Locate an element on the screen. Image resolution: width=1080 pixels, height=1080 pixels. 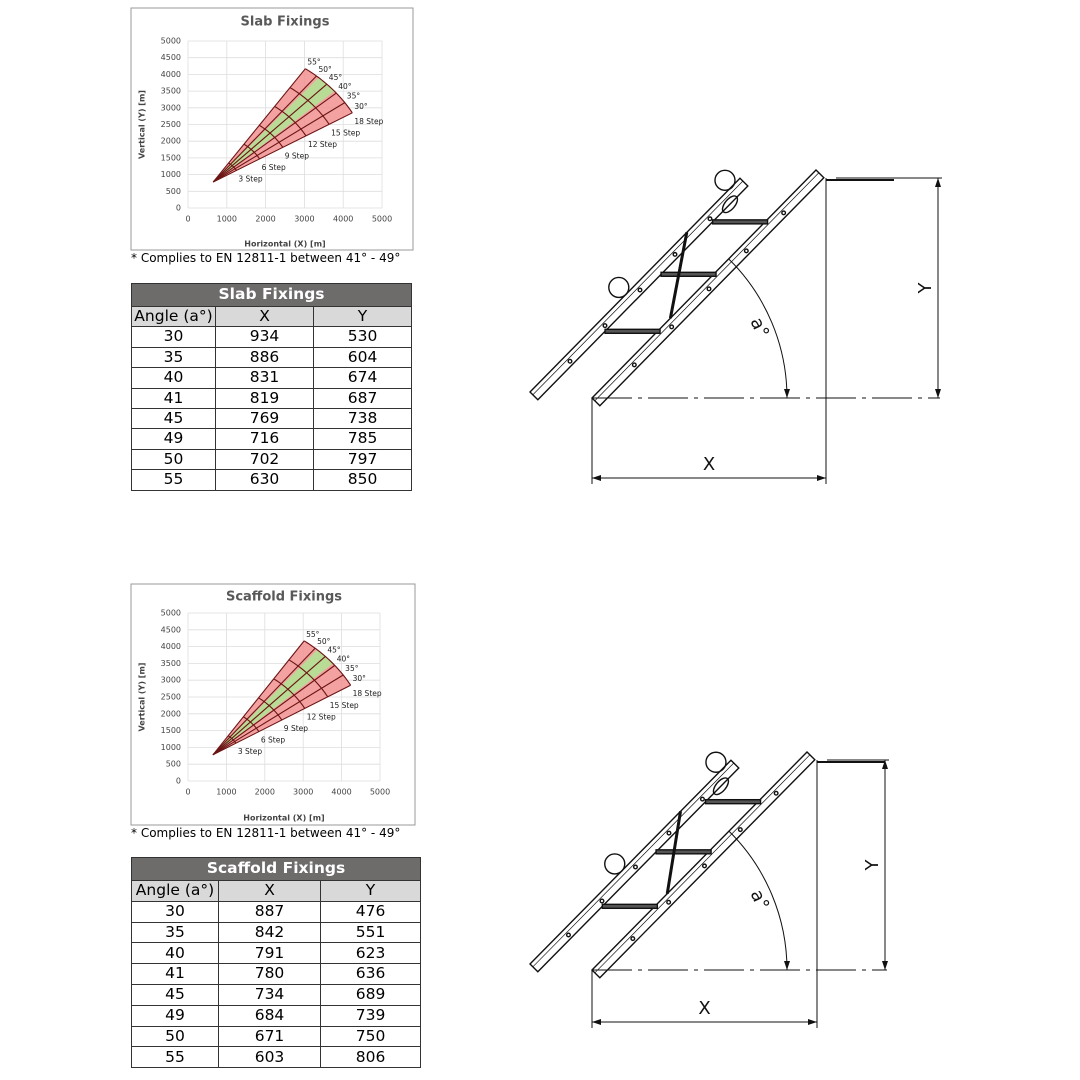
table-cell: 886 is located at coordinates (264, 357).